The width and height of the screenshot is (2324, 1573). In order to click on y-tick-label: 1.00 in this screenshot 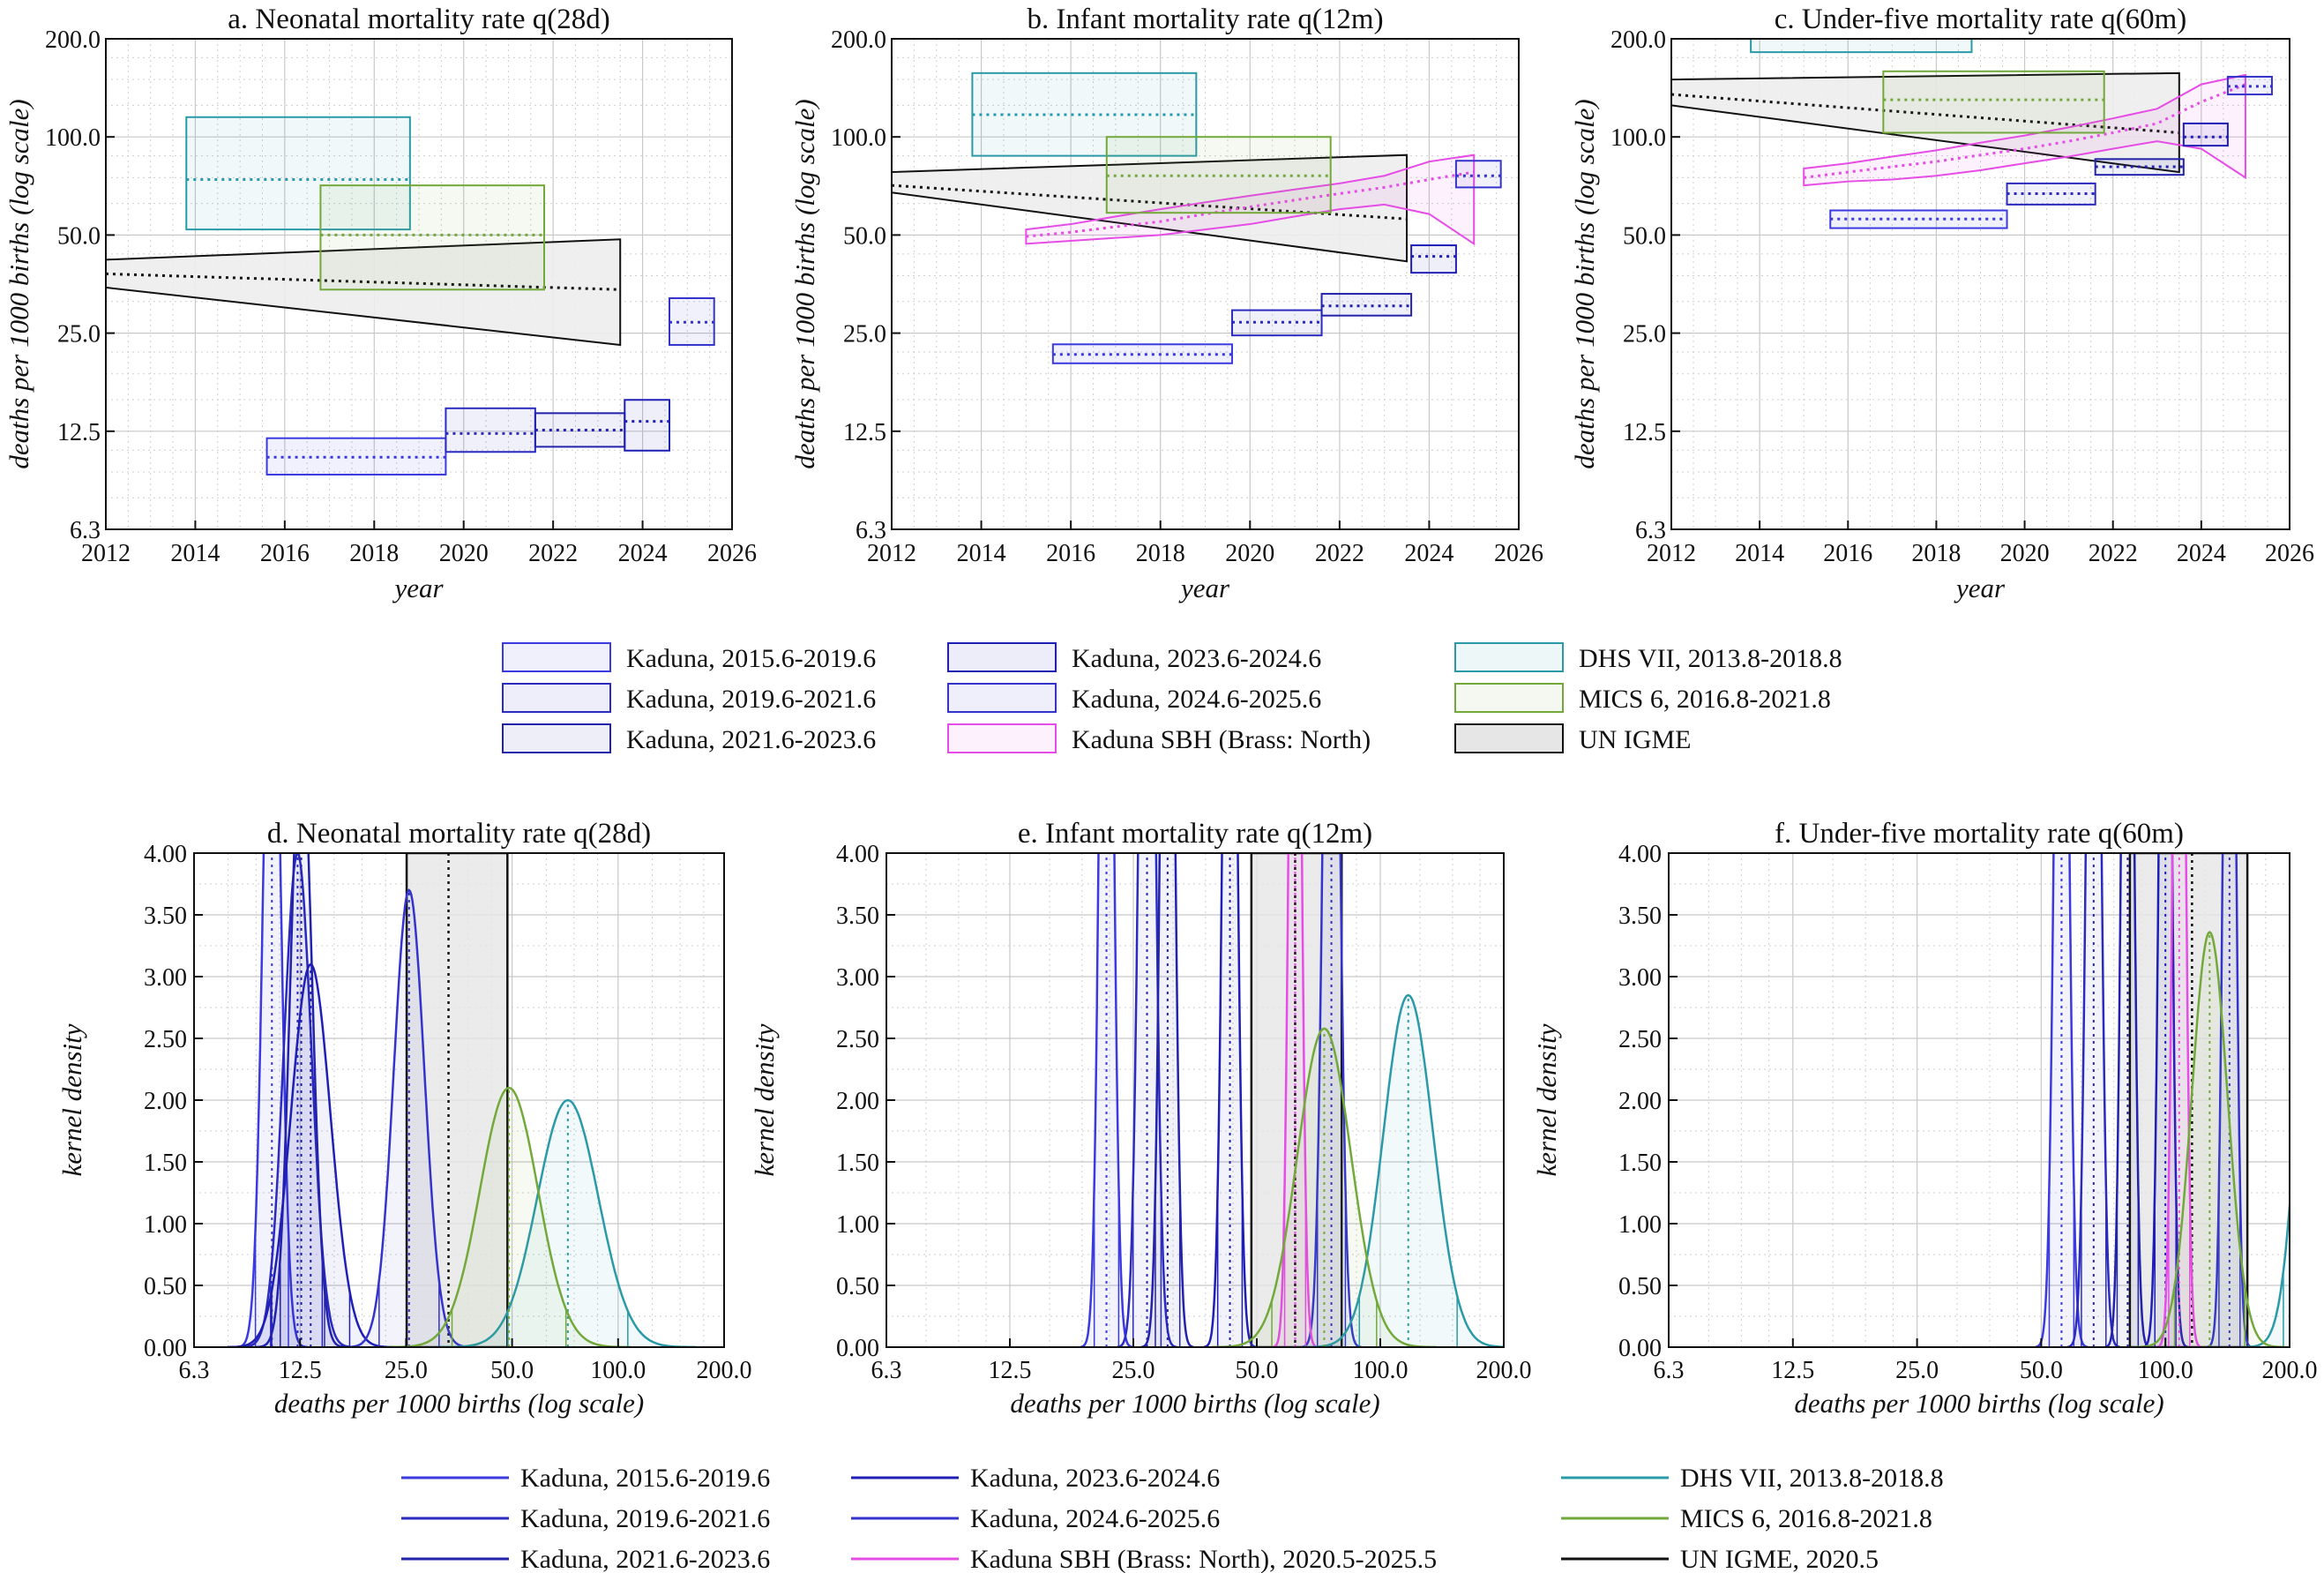, I will do `click(857, 1225)`.